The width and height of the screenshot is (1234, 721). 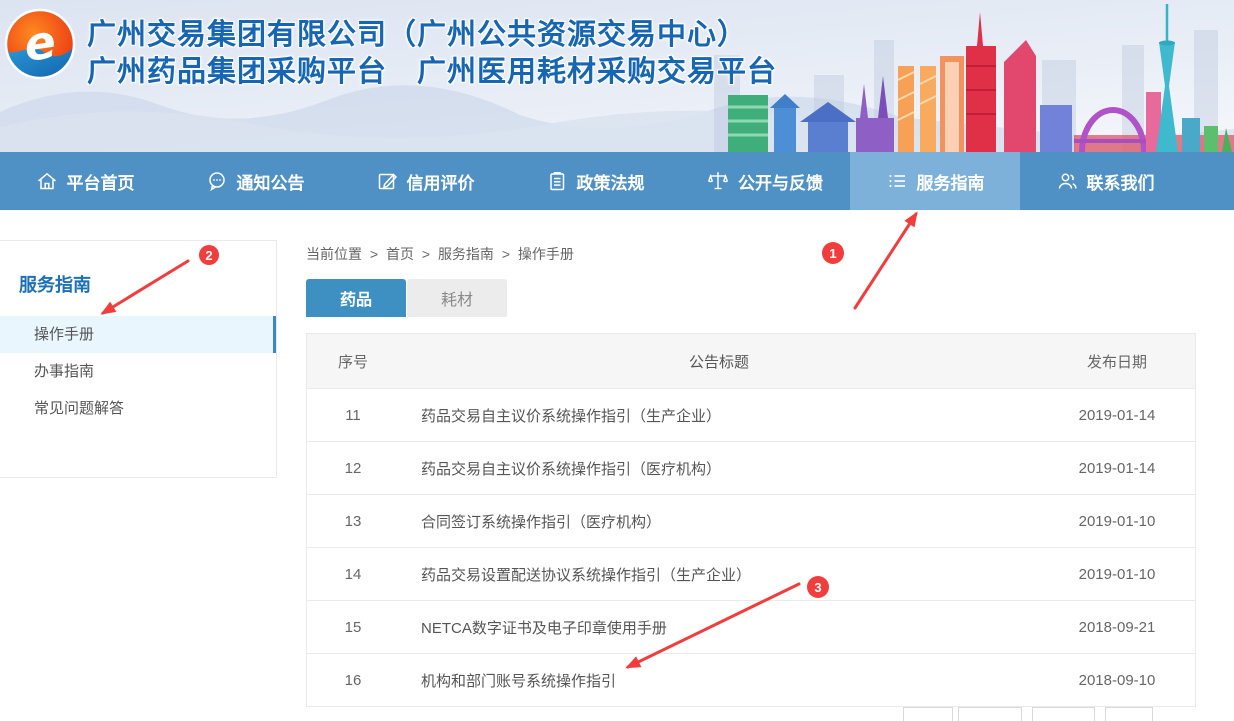 What do you see at coordinates (897, 181) in the screenshot?
I see `list-icon` at bounding box center [897, 181].